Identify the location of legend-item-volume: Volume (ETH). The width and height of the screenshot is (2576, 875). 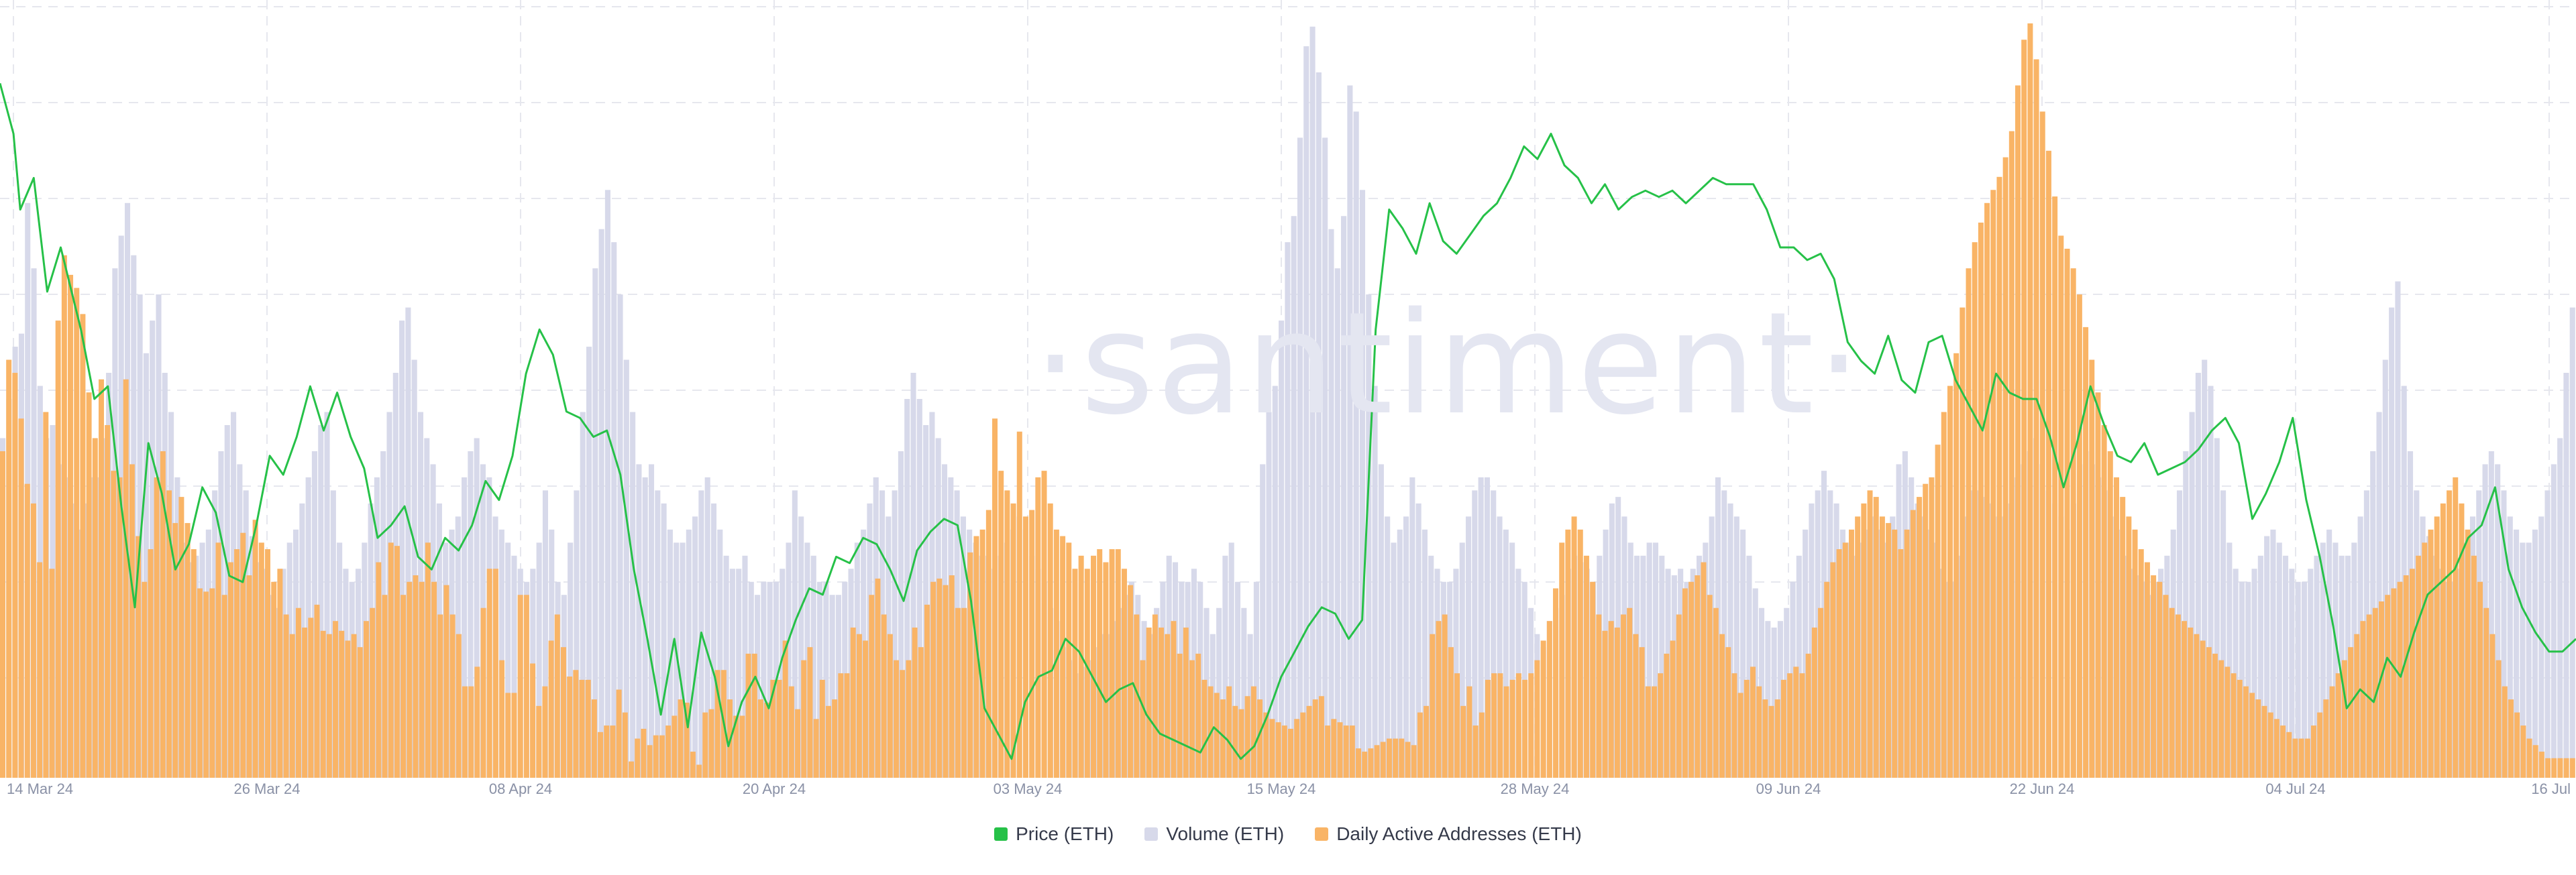
(1214, 834).